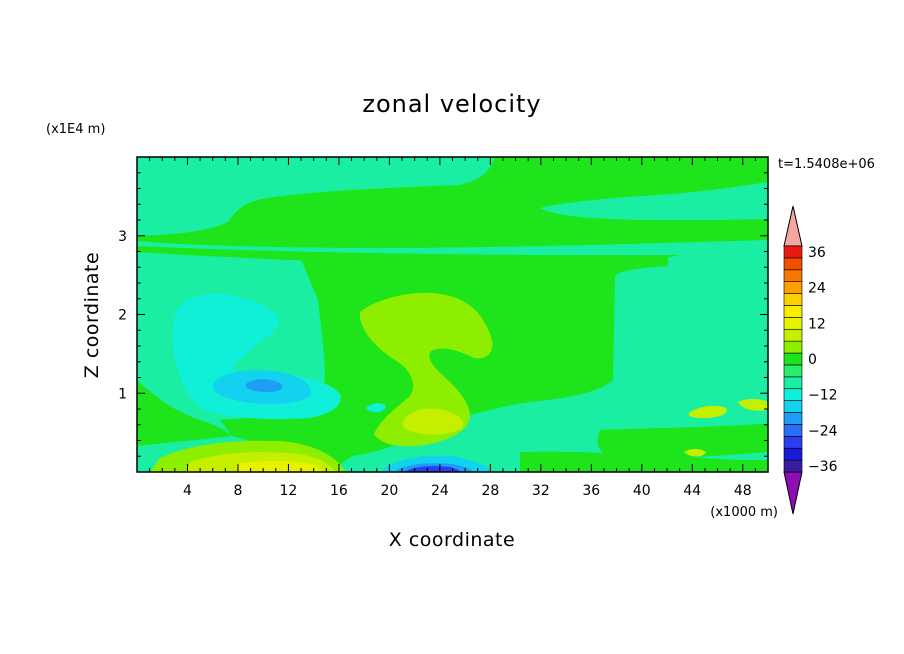  I want to click on y-tick-label: 2, so click(122, 316).